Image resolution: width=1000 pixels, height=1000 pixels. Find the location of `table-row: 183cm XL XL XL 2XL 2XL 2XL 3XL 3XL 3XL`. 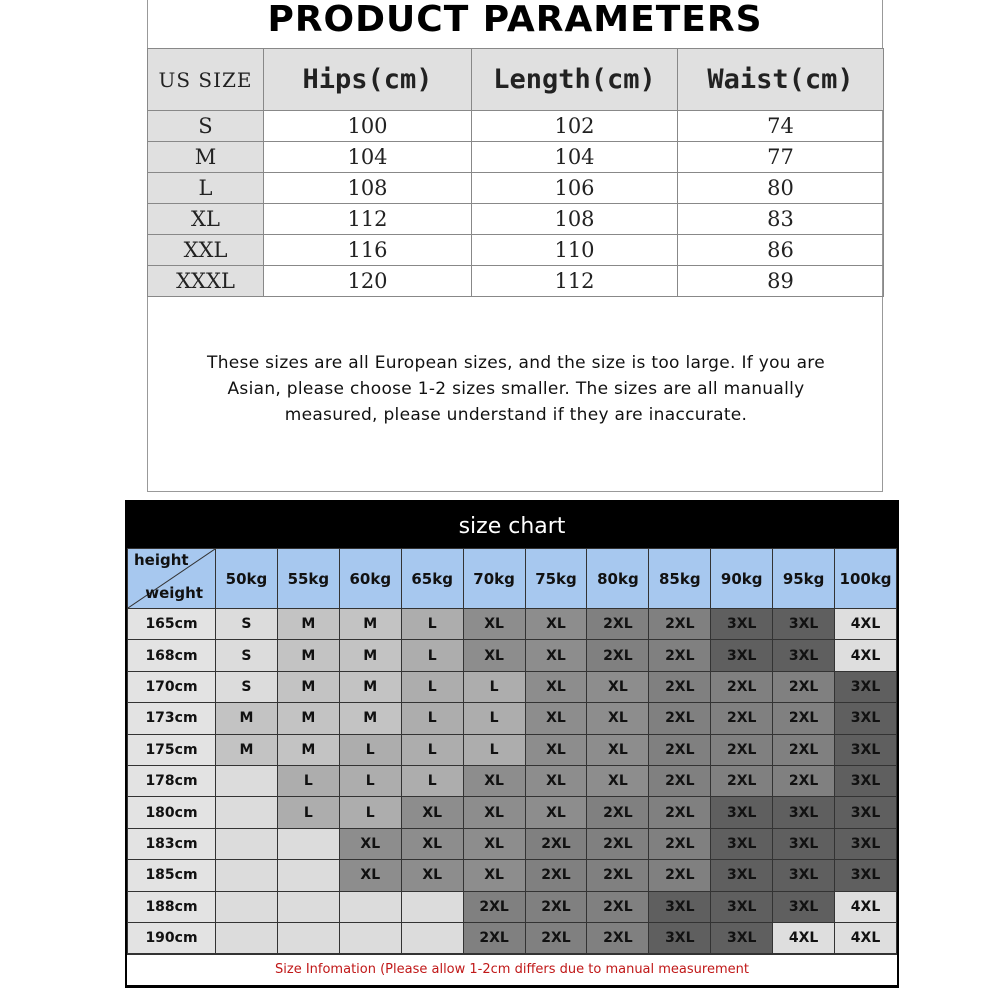

table-row: 183cm XL XL XL 2XL 2XL 2XL 3XL 3XL 3XL is located at coordinates (512, 844).